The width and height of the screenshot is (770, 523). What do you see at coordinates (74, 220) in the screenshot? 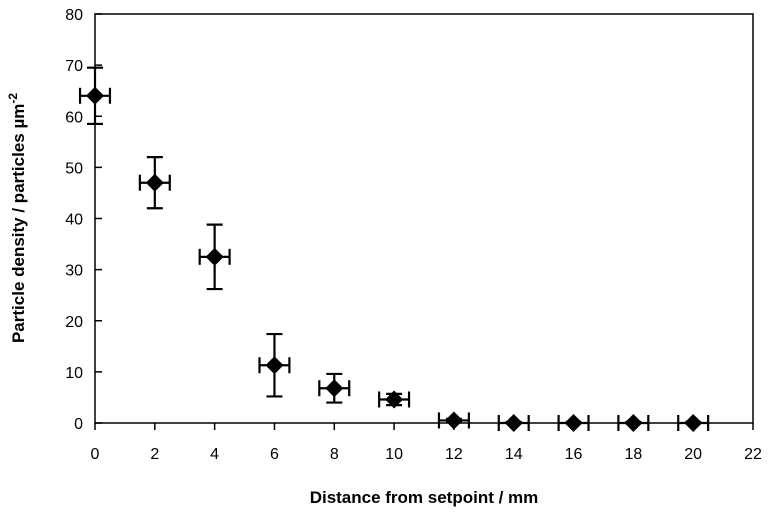
I see `y-tick-label: 40` at bounding box center [74, 220].